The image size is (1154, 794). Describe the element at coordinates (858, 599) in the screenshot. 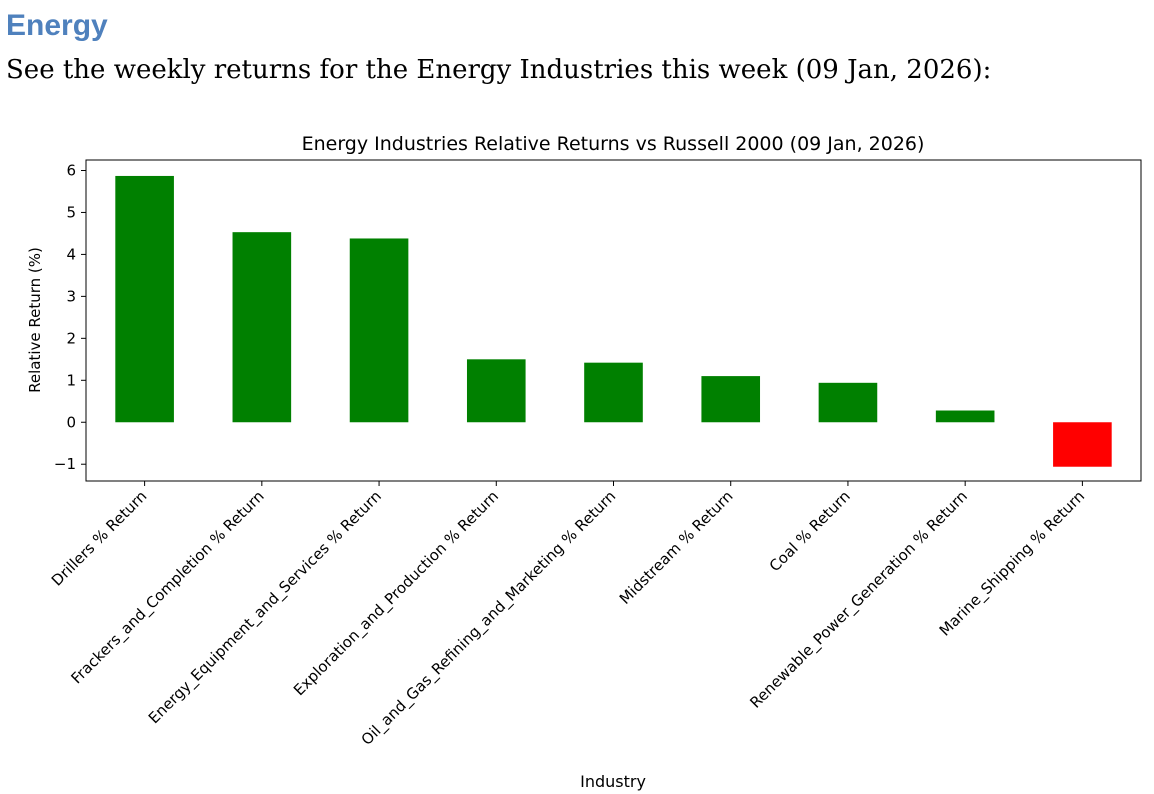

I see `x-tick-label: Renewable_Power_Generation % Return` at that location.